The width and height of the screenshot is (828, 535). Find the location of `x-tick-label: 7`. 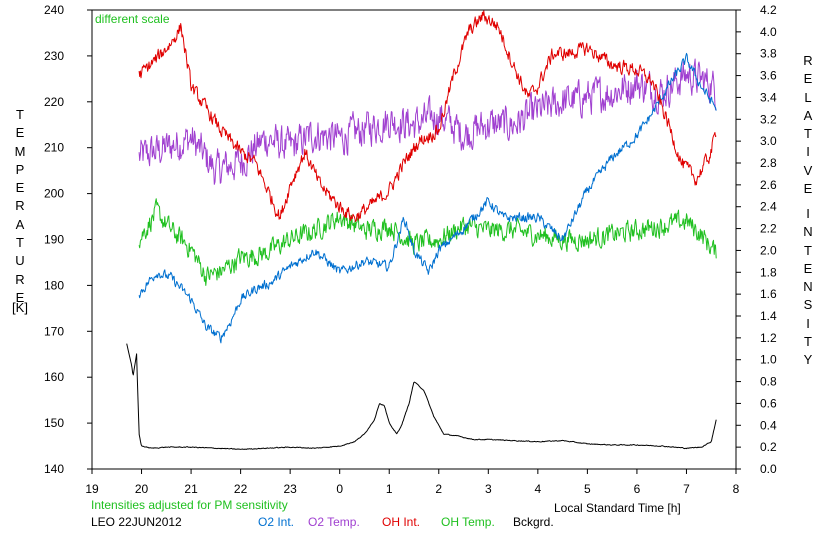

x-tick-label: 7 is located at coordinates (686, 489).